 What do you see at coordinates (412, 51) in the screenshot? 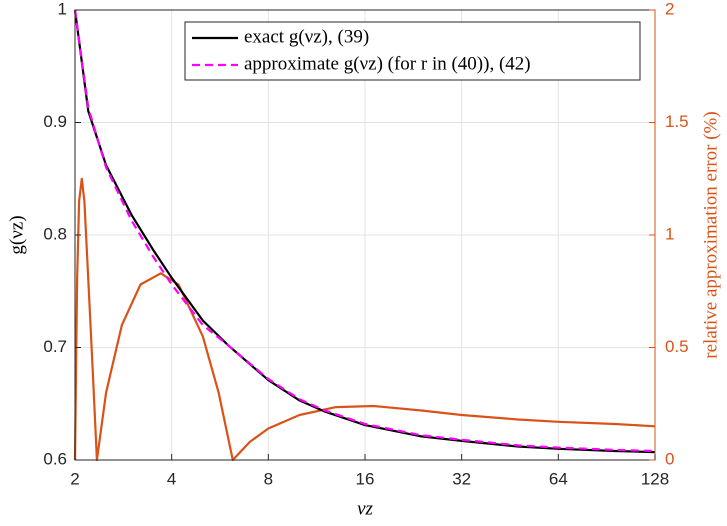
I see `legend` at bounding box center [412, 51].